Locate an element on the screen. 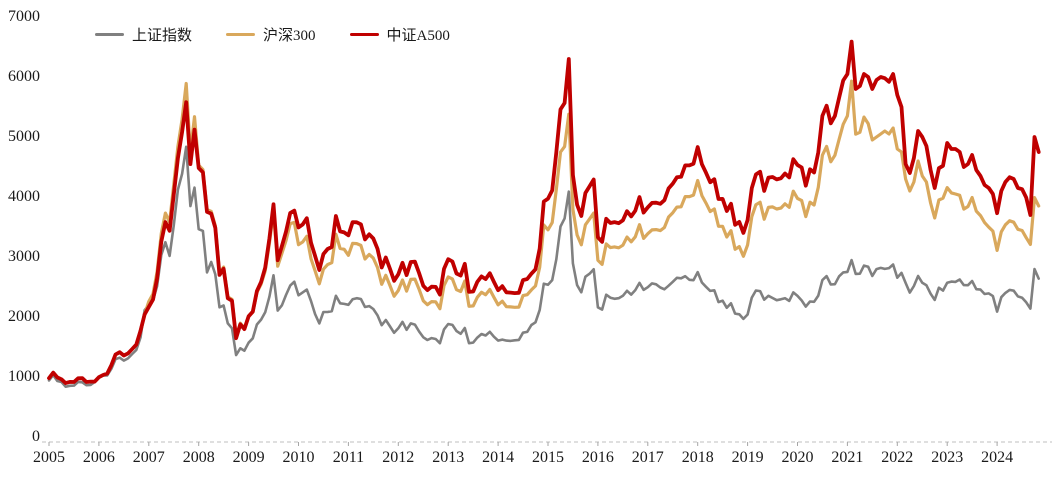 This screenshot has width=1052, height=479. x-axis-tick-label: 2007 is located at coordinates (148, 457).